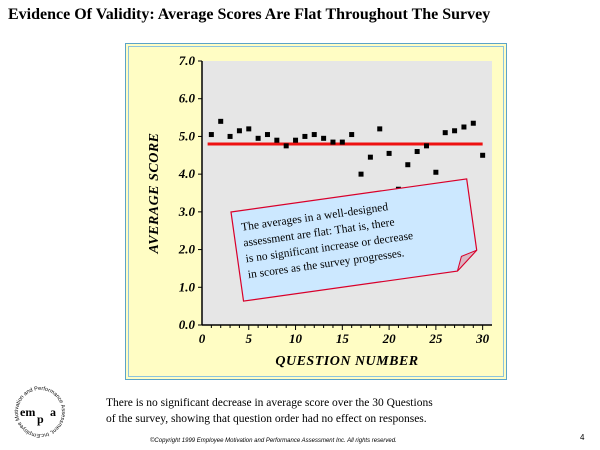 This screenshot has width=600, height=450. Describe the element at coordinates (187, 98) in the screenshot. I see `y-tick-label: 6.0` at that location.